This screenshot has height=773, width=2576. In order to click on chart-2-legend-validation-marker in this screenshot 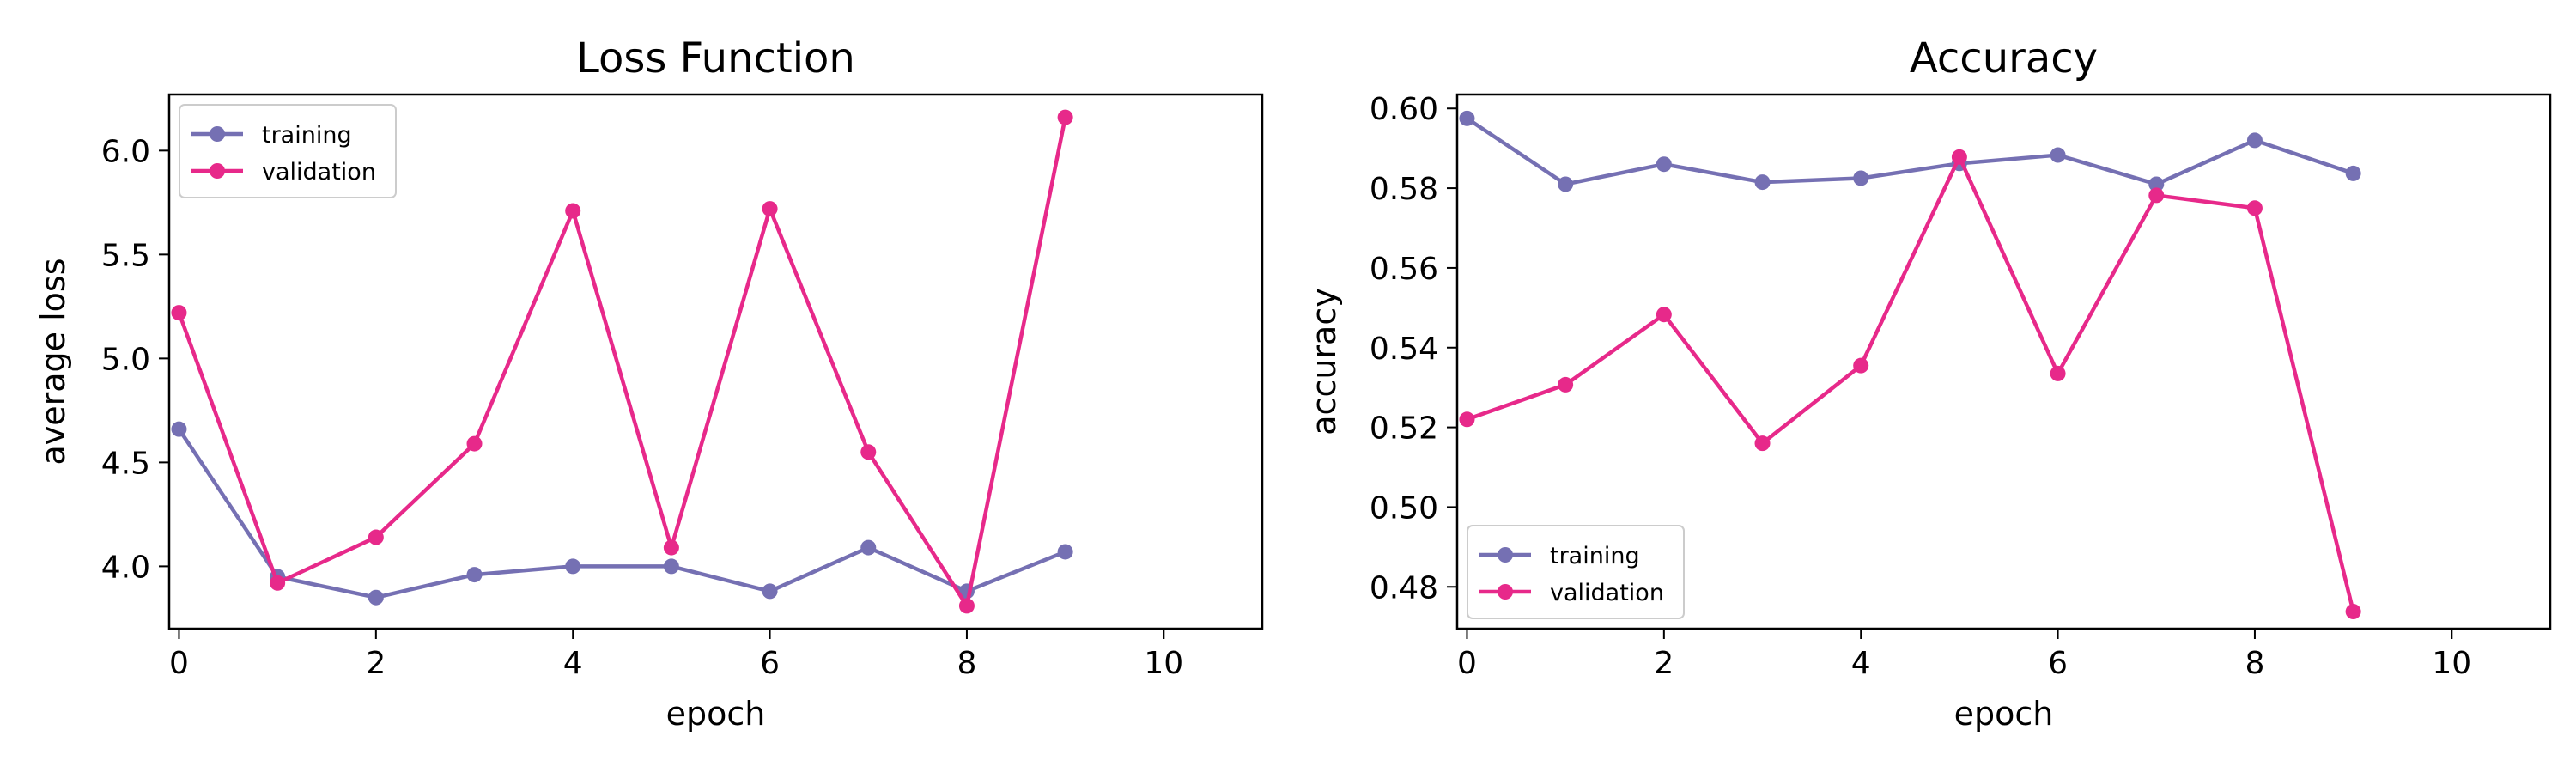, I will do `click(1506, 592)`.